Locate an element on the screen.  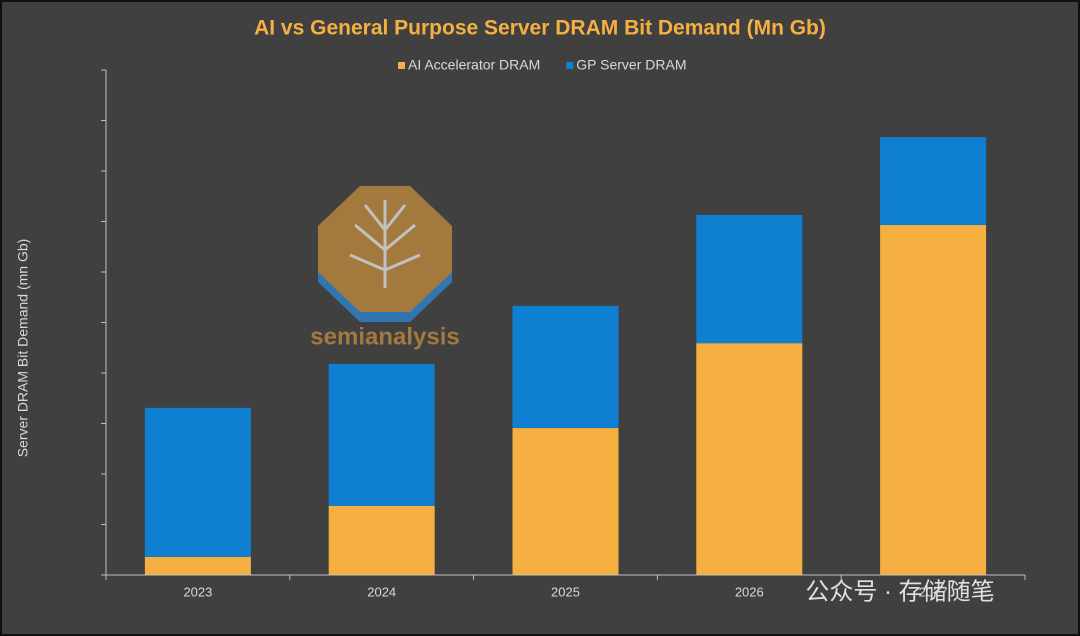
legend-label: GP Server DRAM is located at coordinates (631, 65).